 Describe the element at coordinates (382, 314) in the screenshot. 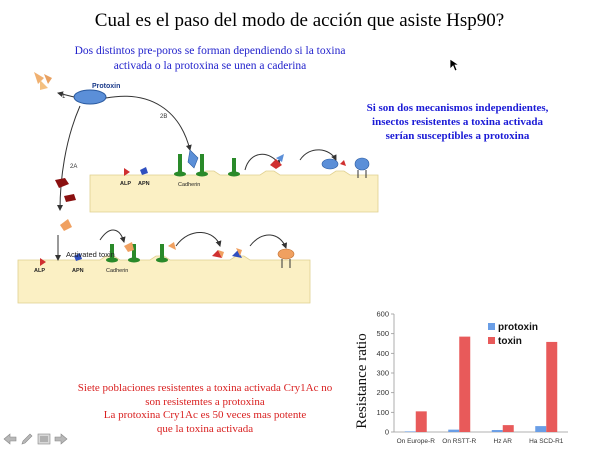

I see `y-tick-label: 600` at that location.